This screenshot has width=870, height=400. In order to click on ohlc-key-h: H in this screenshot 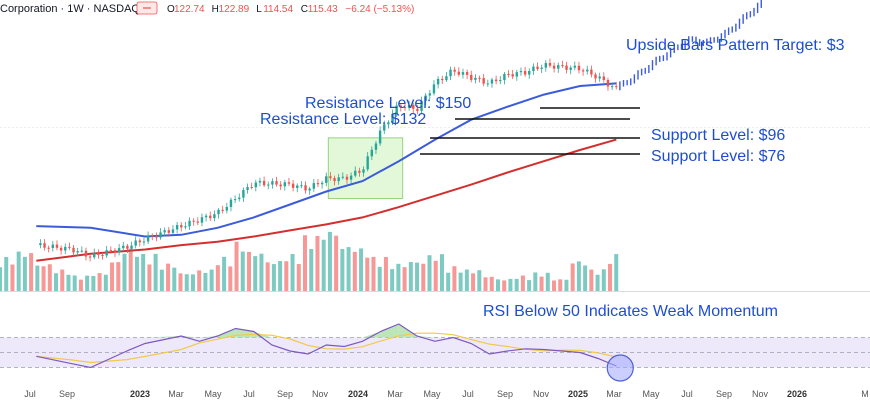, I will do `click(215, 9)`.